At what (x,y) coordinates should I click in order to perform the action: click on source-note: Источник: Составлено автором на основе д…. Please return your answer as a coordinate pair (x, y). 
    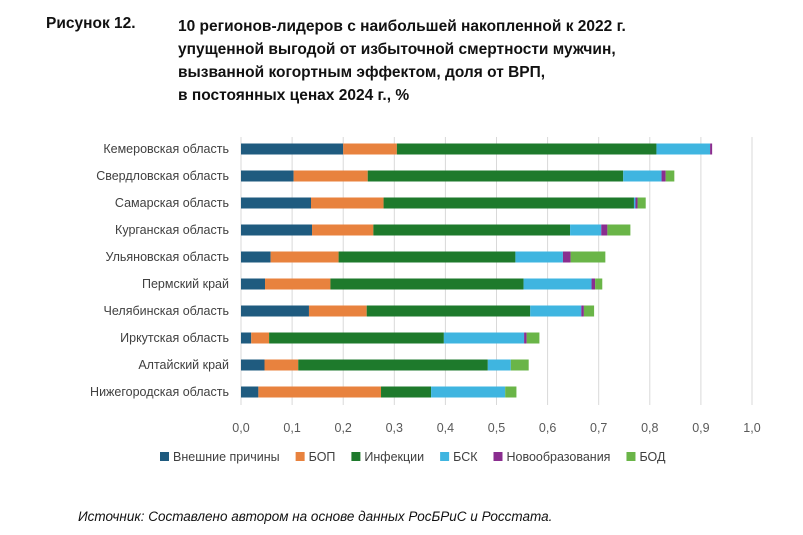
    Looking at the image, I should click on (315, 516).